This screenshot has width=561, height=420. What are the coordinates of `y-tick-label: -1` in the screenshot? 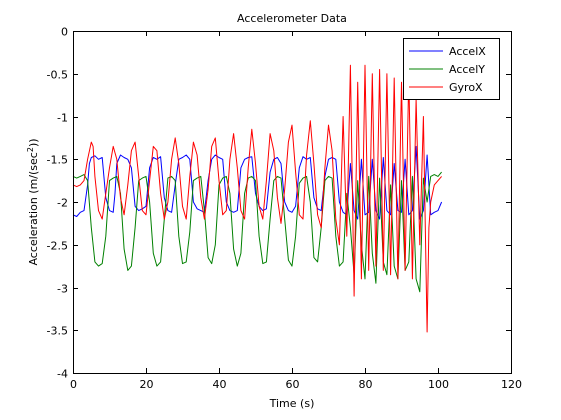 It's located at (62, 118).